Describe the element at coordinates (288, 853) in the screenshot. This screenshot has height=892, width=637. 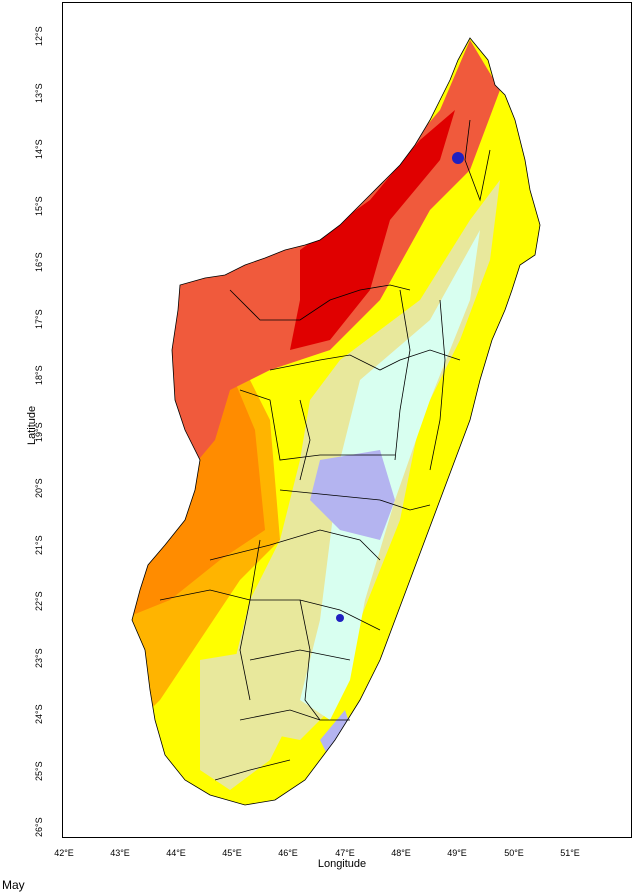
I see `lon-tick: 46°E` at that location.